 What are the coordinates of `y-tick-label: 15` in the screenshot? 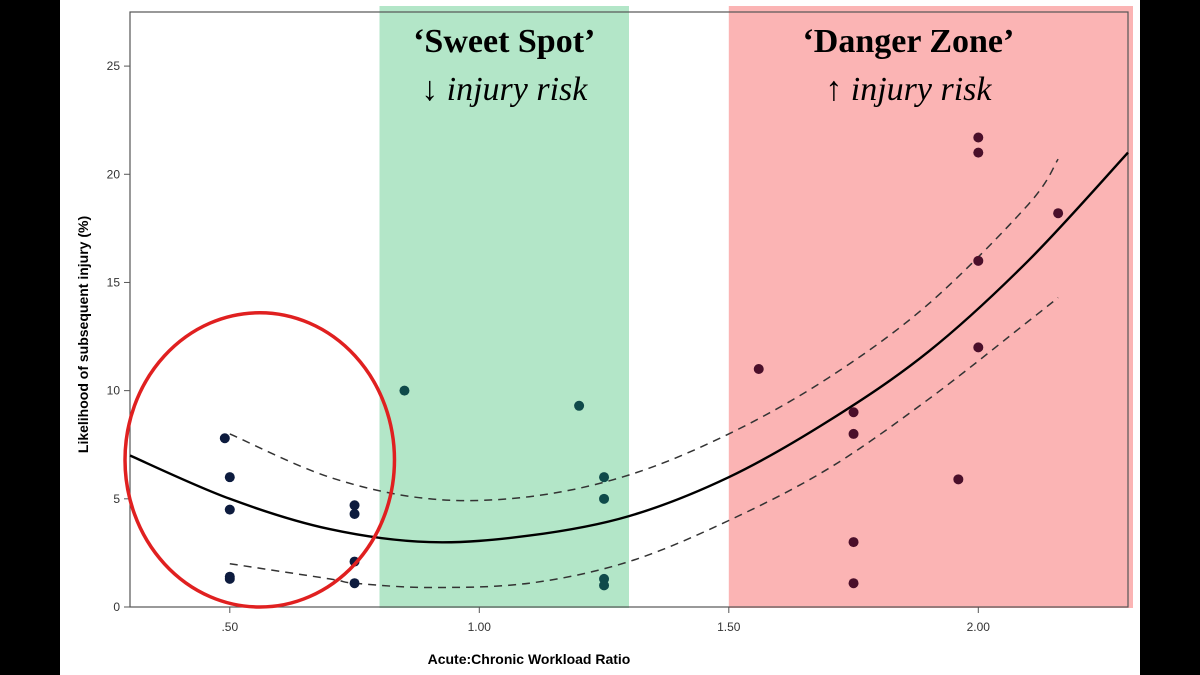 It's located at (114, 282).